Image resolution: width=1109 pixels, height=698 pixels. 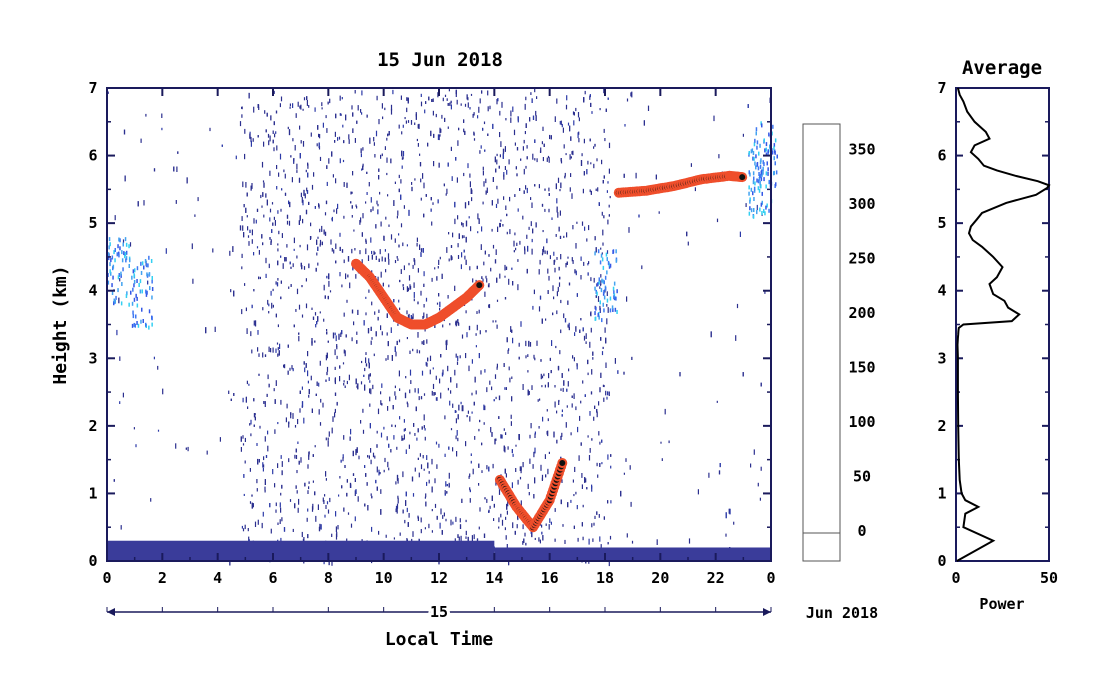 I want to click on x-tick-label: 6, so click(x=272, y=578).